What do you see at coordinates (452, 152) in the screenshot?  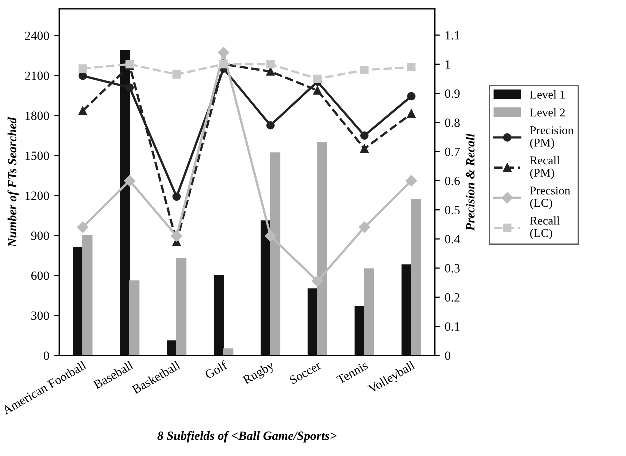 I see `y2-tick-label: 0.7` at bounding box center [452, 152].